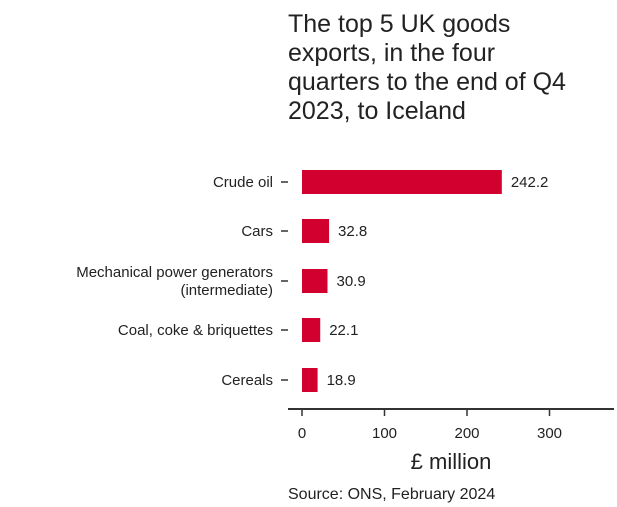  What do you see at coordinates (466, 433) in the screenshot?
I see `x-tick-label-2: 200` at bounding box center [466, 433].